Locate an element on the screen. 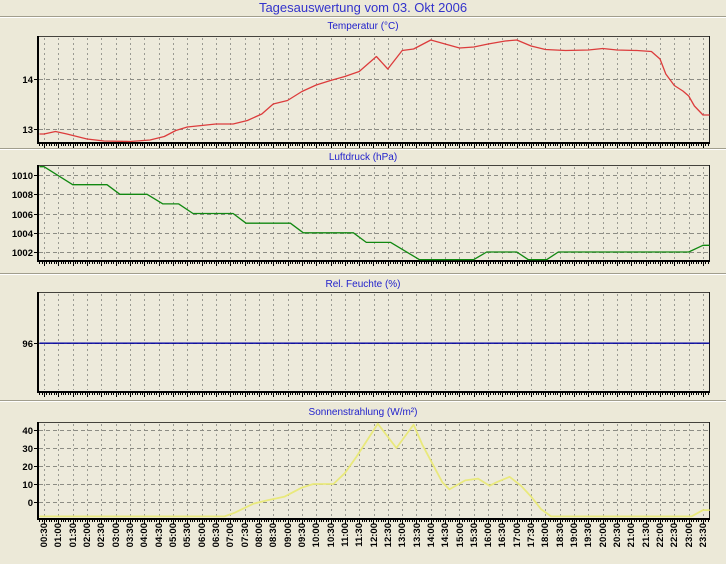  x-tick-label: 12:00 is located at coordinates (374, 535).